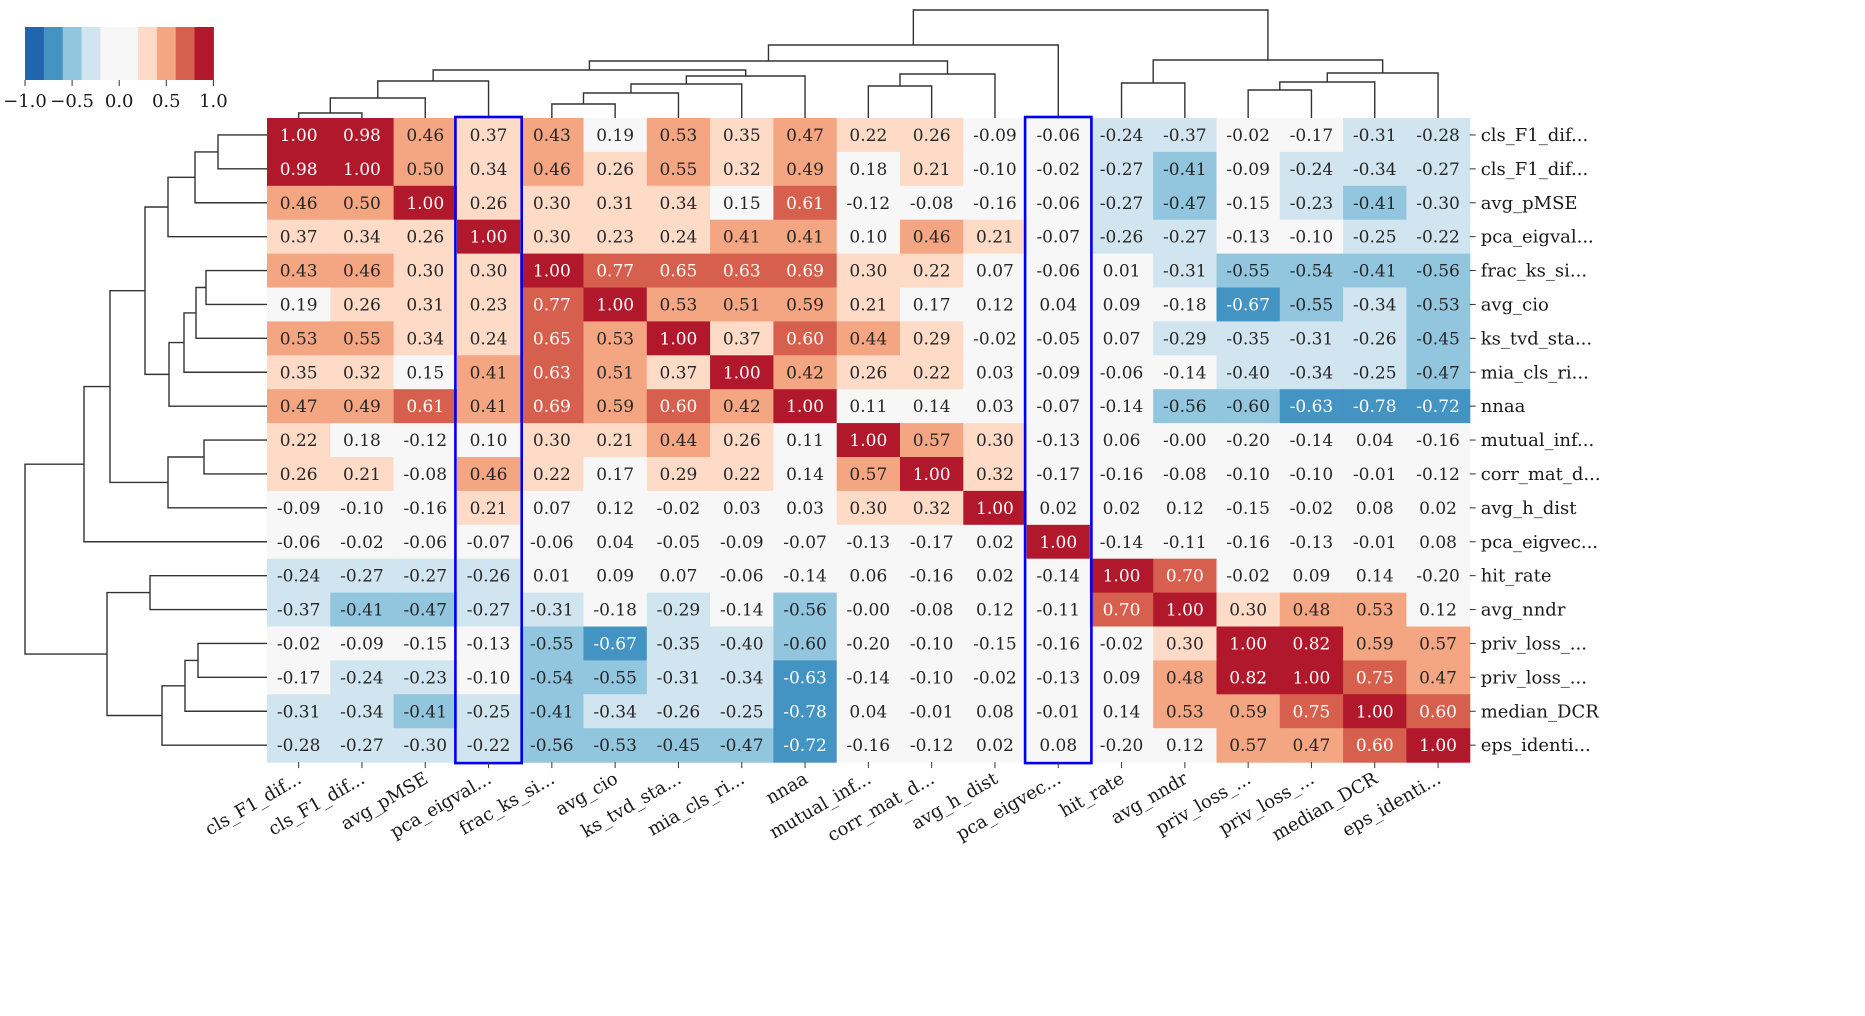 The width and height of the screenshot is (1865, 1016). I want to click on cell-value: -0.10, so click(995, 170).